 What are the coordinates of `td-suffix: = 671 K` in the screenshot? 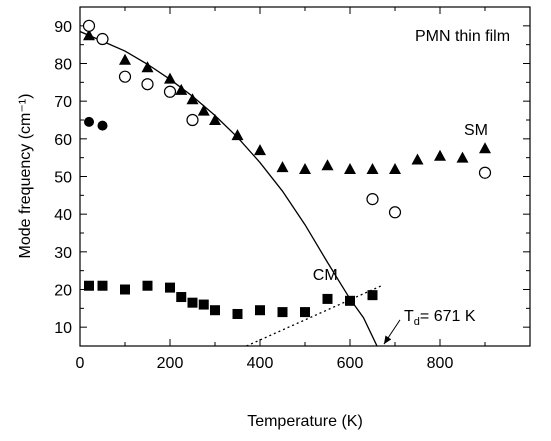 It's located at (448, 316).